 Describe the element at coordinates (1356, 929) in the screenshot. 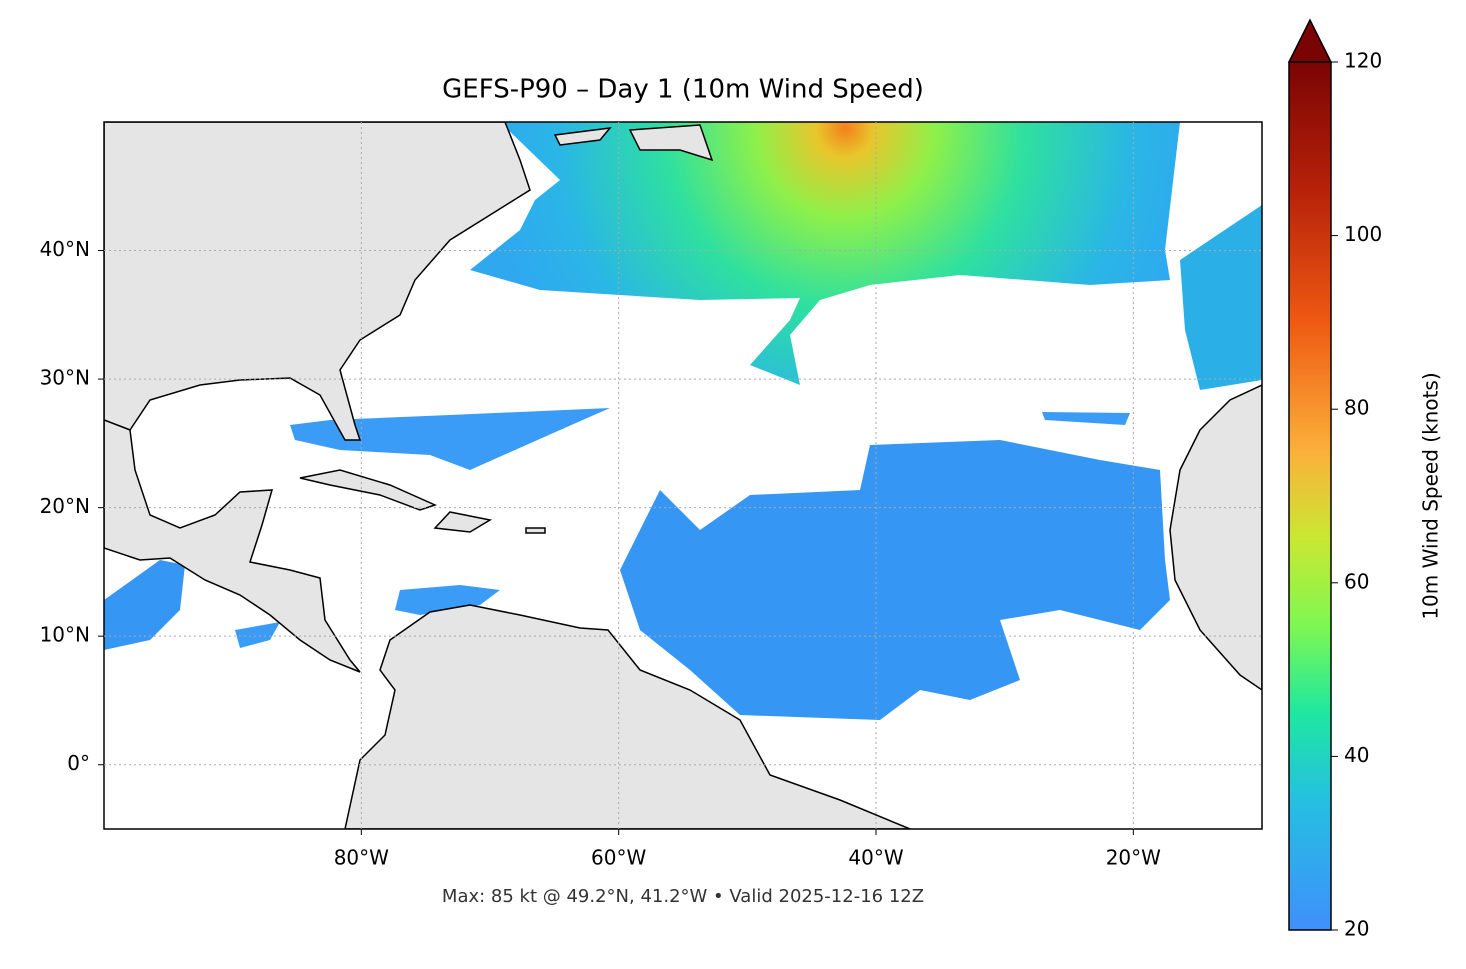

I see `colorbar-tick-label: 20` at that location.